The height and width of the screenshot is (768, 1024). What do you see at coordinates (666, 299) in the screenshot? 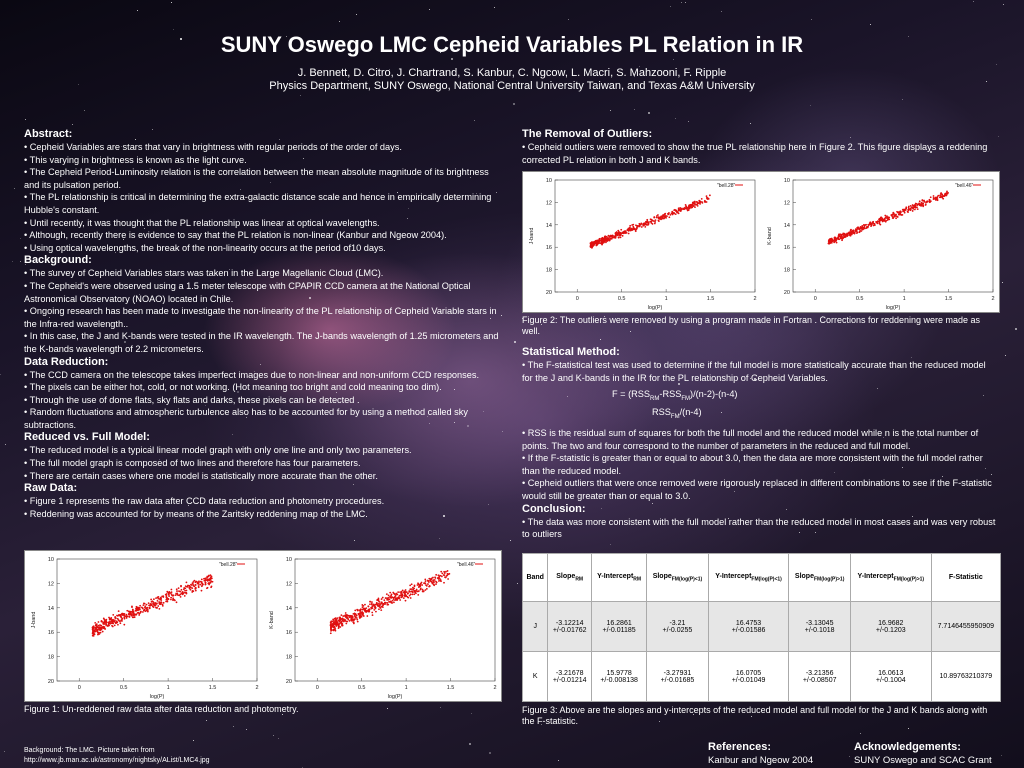
I see `x-tick-label: 1` at bounding box center [666, 299].